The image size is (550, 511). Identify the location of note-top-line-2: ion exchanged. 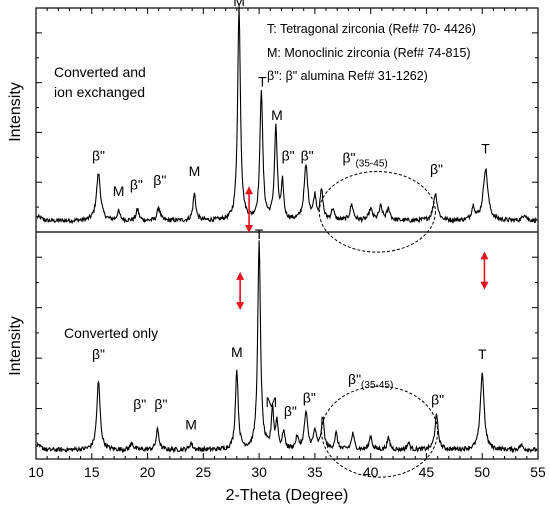
(99, 92).